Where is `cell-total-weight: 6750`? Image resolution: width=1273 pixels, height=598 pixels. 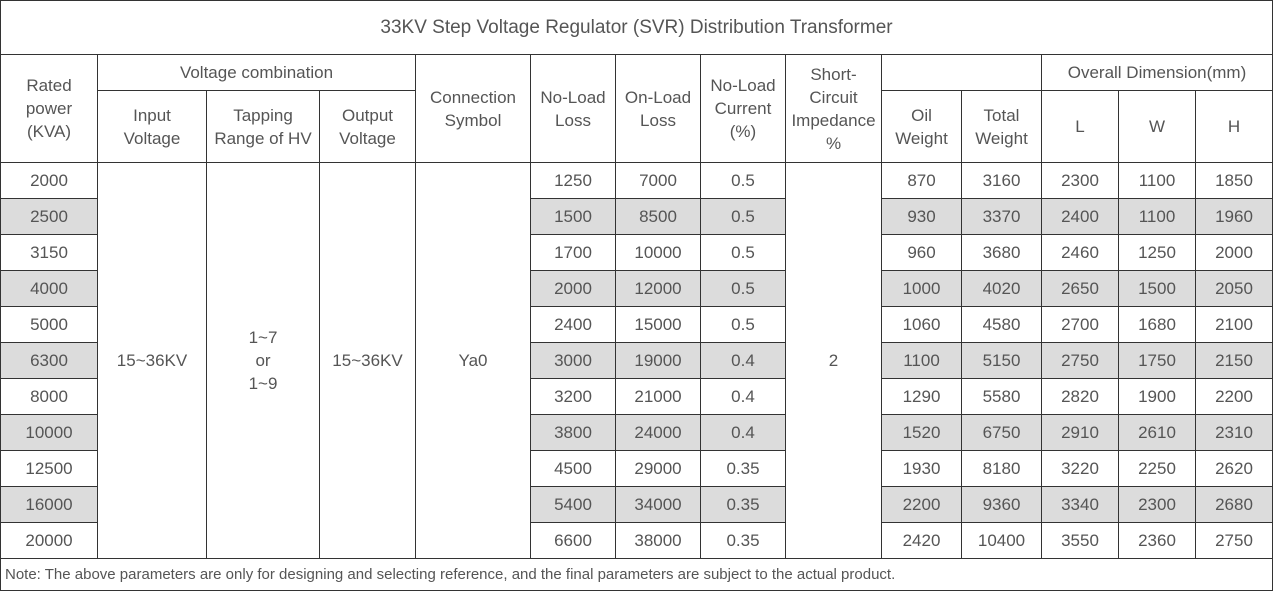 cell-total-weight: 6750 is located at coordinates (1001, 432).